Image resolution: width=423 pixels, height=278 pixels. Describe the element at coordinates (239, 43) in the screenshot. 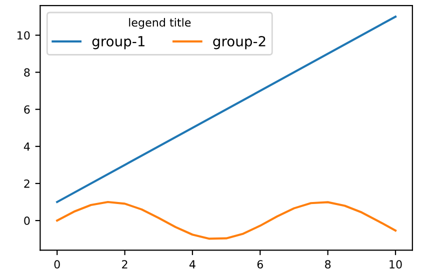

I see `legend-label: group-2` at that location.